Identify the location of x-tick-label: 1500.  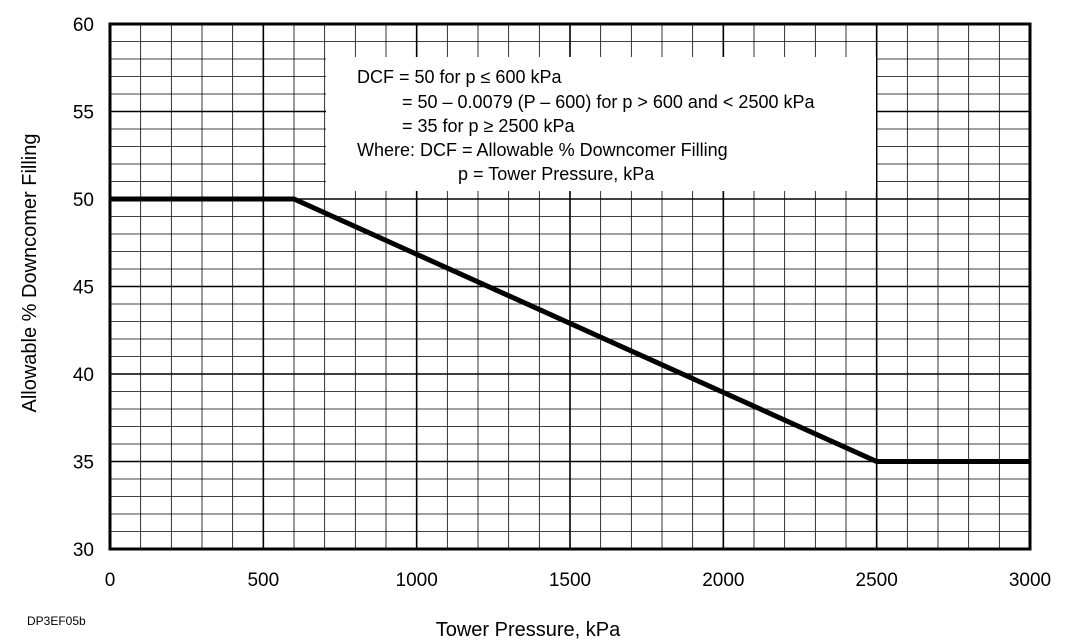
(570, 580).